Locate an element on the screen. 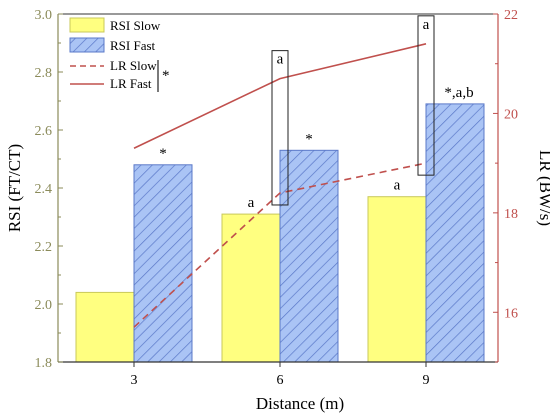 This screenshot has height=416, width=550. bar-label-rsi-slow-6: a is located at coordinates (251, 203).